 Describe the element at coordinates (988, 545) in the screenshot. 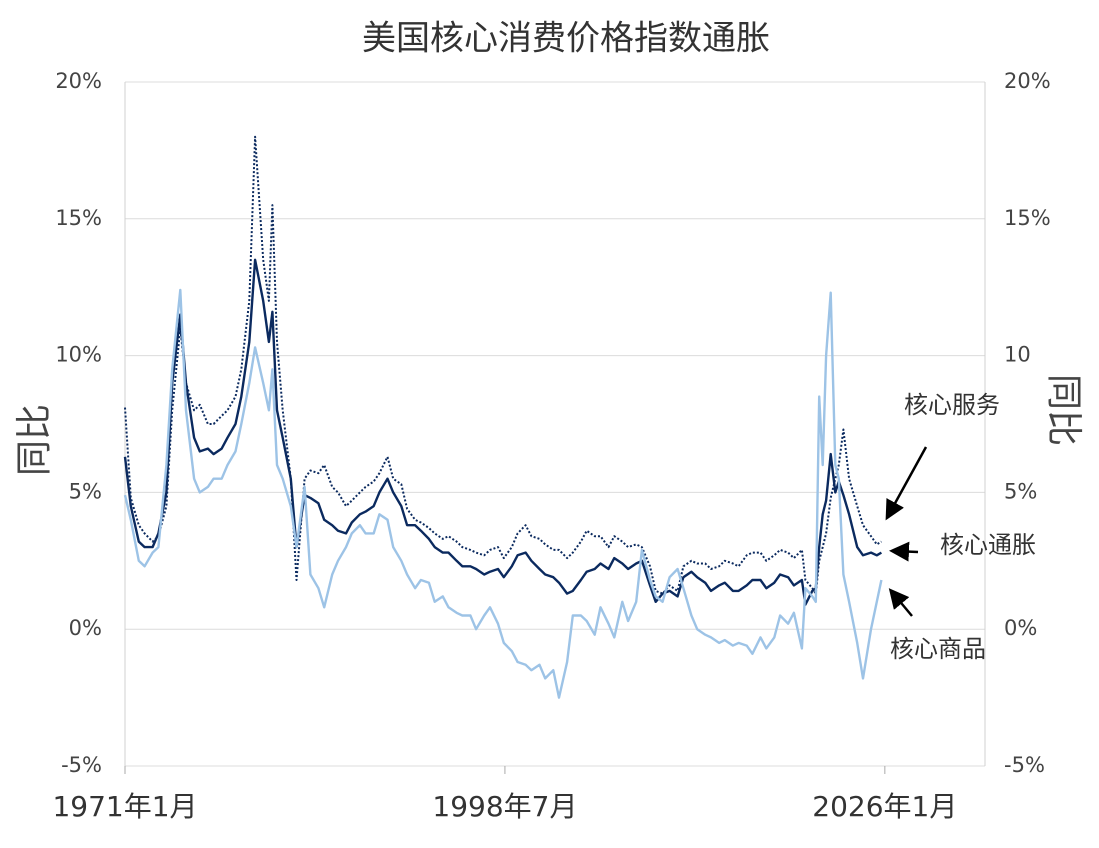

I see `annotation: 核心通胀` at that location.